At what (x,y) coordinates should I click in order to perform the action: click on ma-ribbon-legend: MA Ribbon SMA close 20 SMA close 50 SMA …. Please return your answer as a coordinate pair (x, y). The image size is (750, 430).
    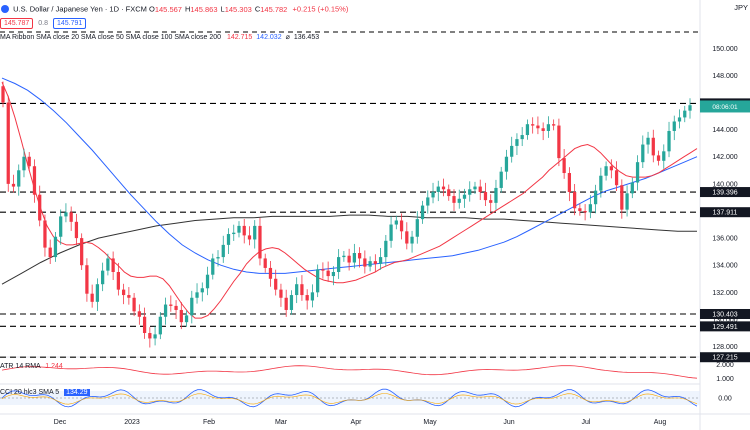
    Looking at the image, I should click on (159, 37).